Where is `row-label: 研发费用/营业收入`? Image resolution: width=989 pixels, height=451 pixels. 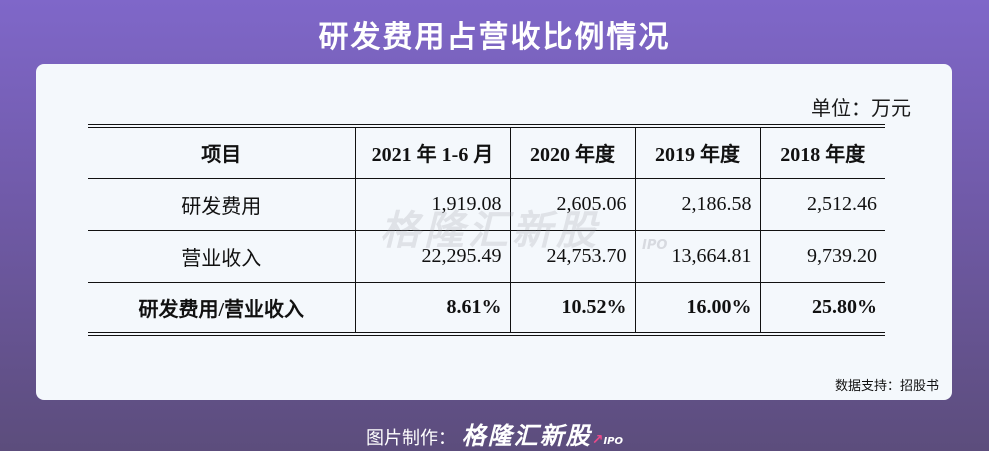 row-label: 研发费用/营业收入 is located at coordinates (221, 309).